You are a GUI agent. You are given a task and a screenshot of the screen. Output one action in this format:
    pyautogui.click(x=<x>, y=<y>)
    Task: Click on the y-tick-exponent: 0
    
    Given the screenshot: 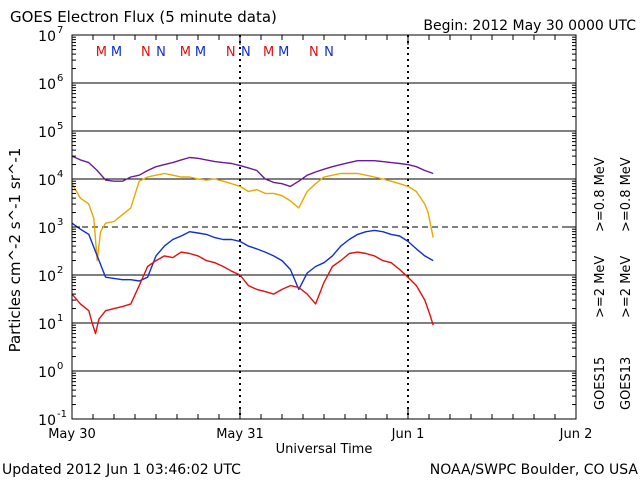 What is the action you would take?
    pyautogui.click(x=60, y=366)
    